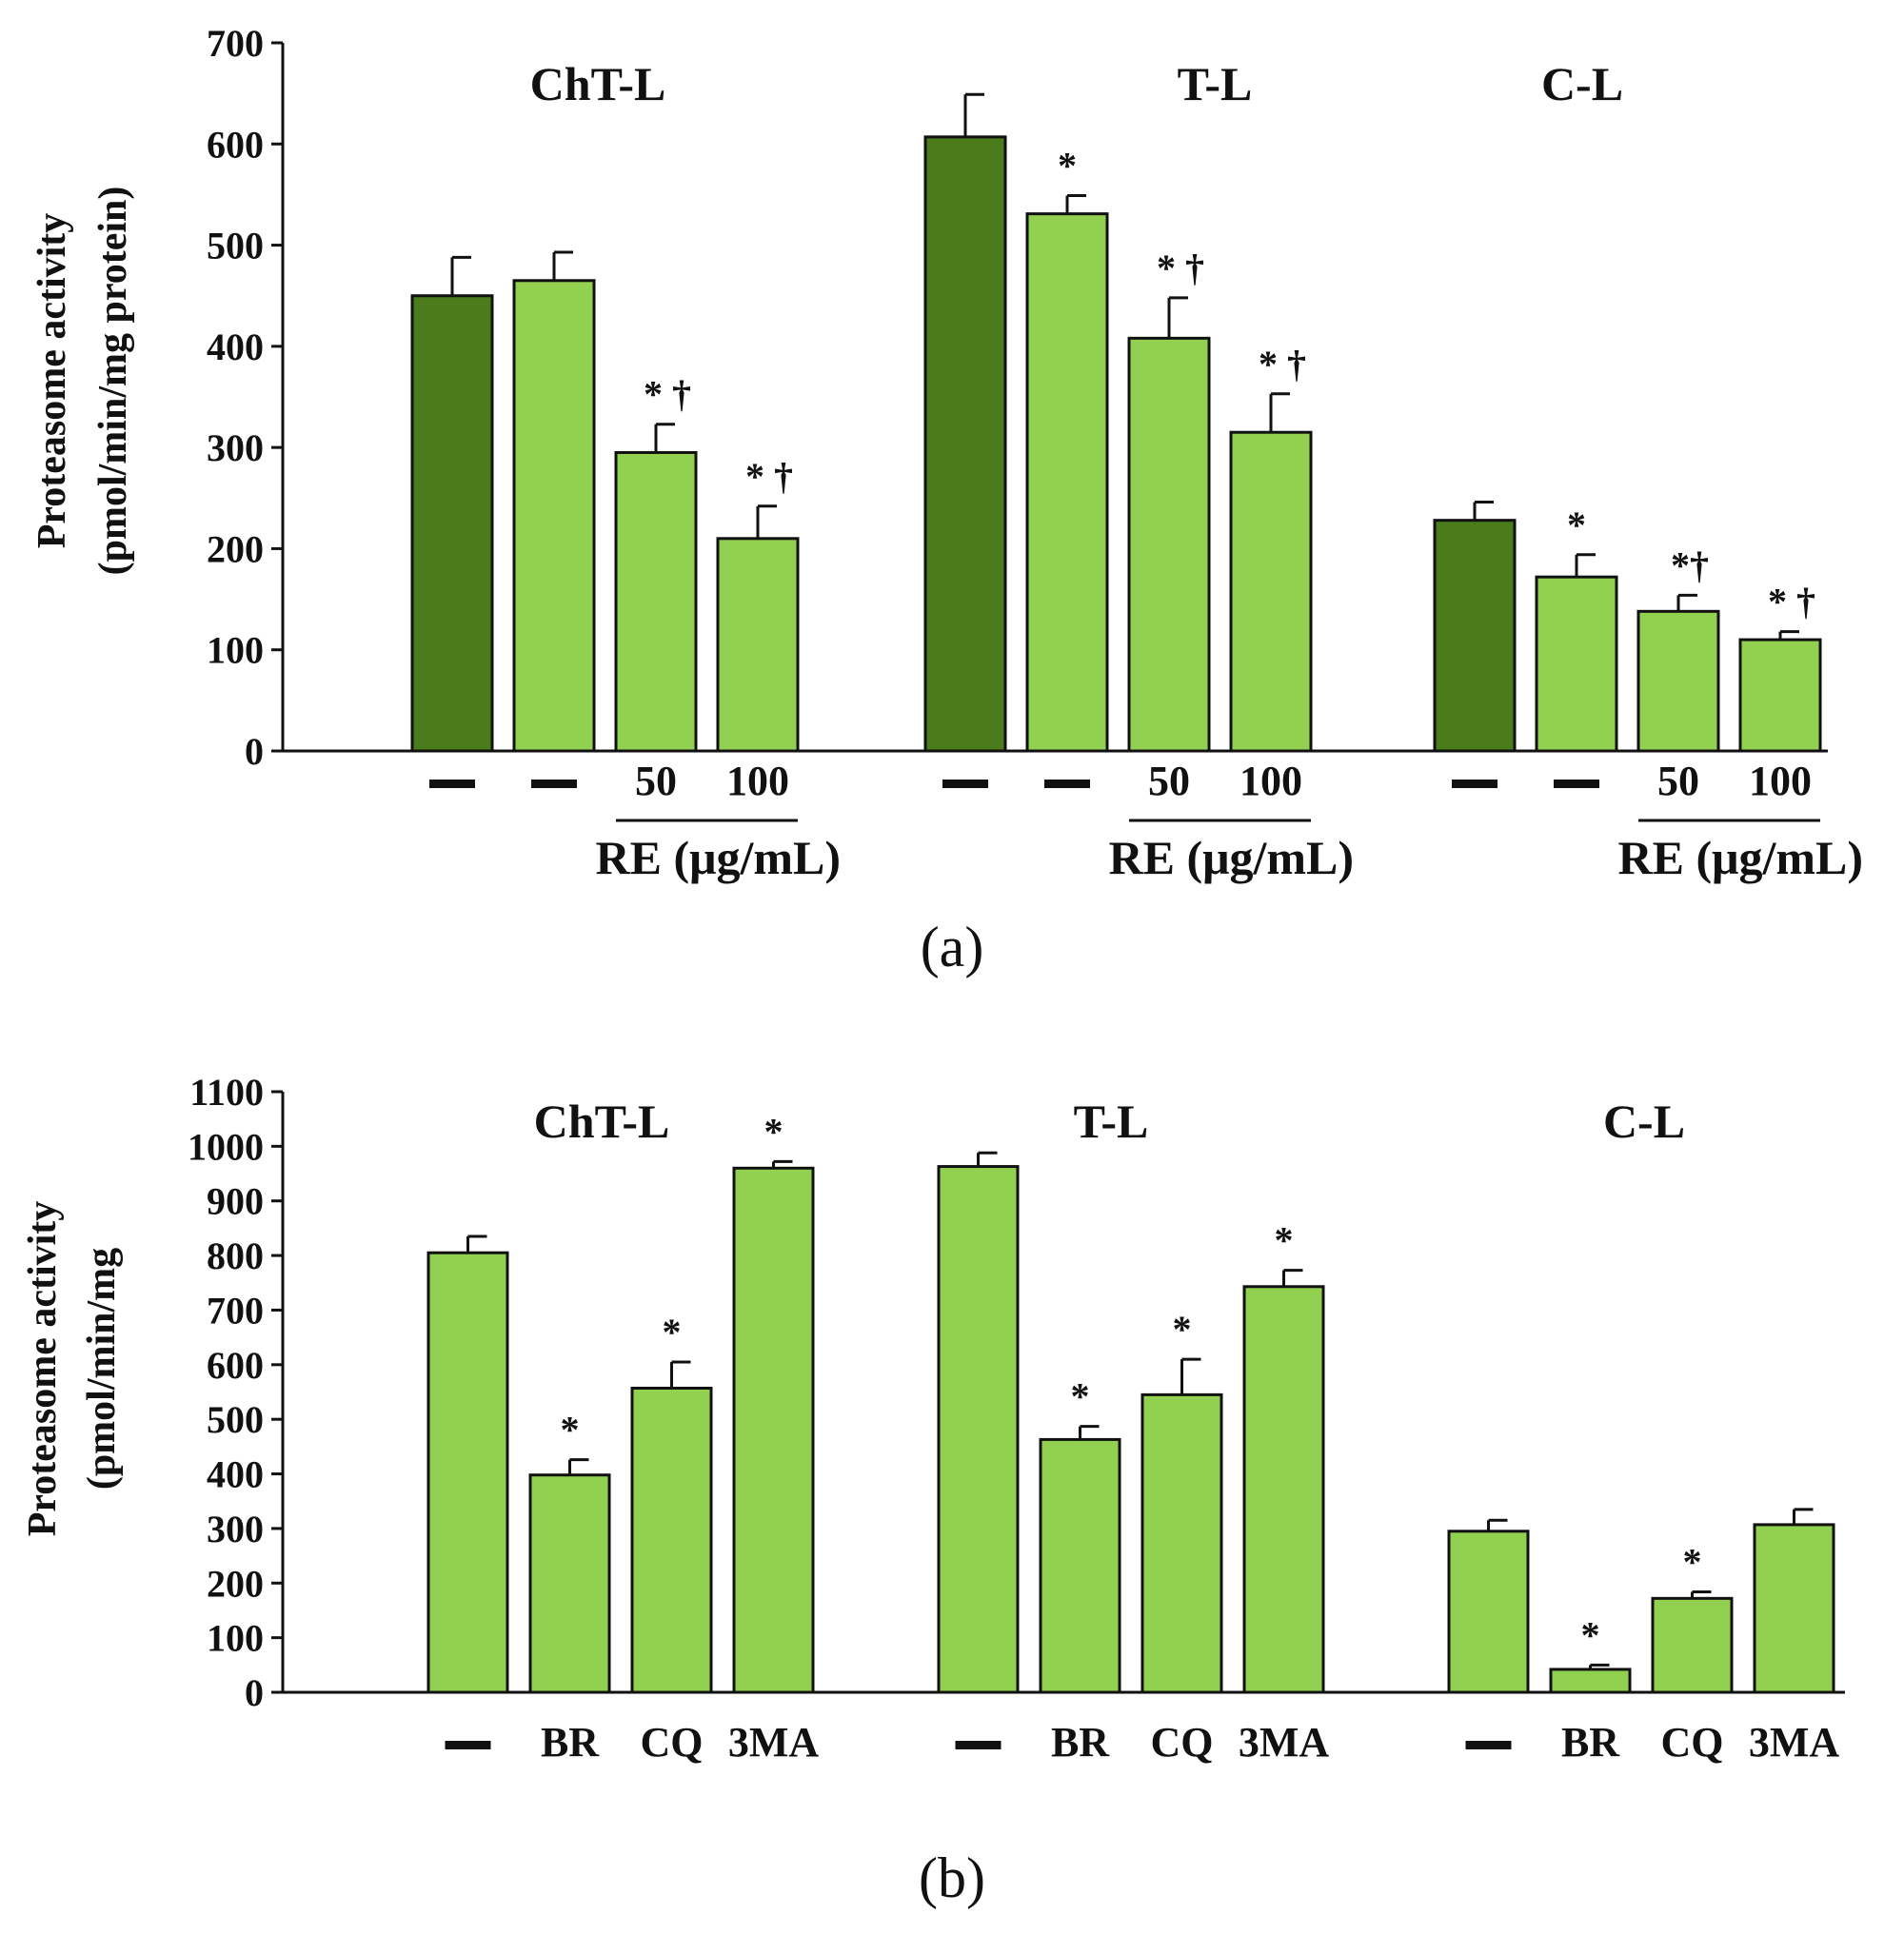  Describe the element at coordinates (952, 1877) in the screenshot. I see `panel-label: (b)` at that location.